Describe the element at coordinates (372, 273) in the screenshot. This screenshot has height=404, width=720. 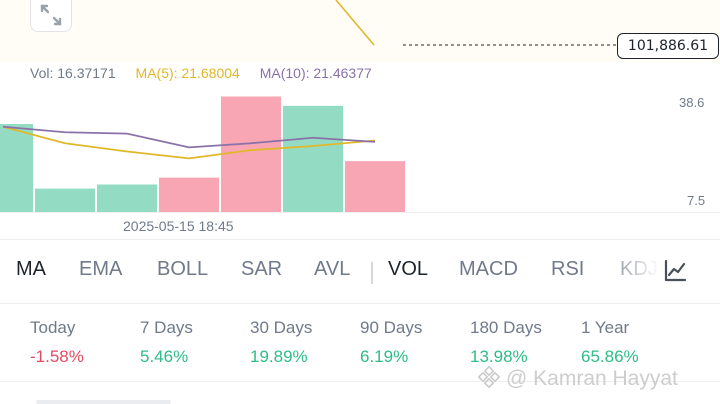
I see `tab-separator` at that location.